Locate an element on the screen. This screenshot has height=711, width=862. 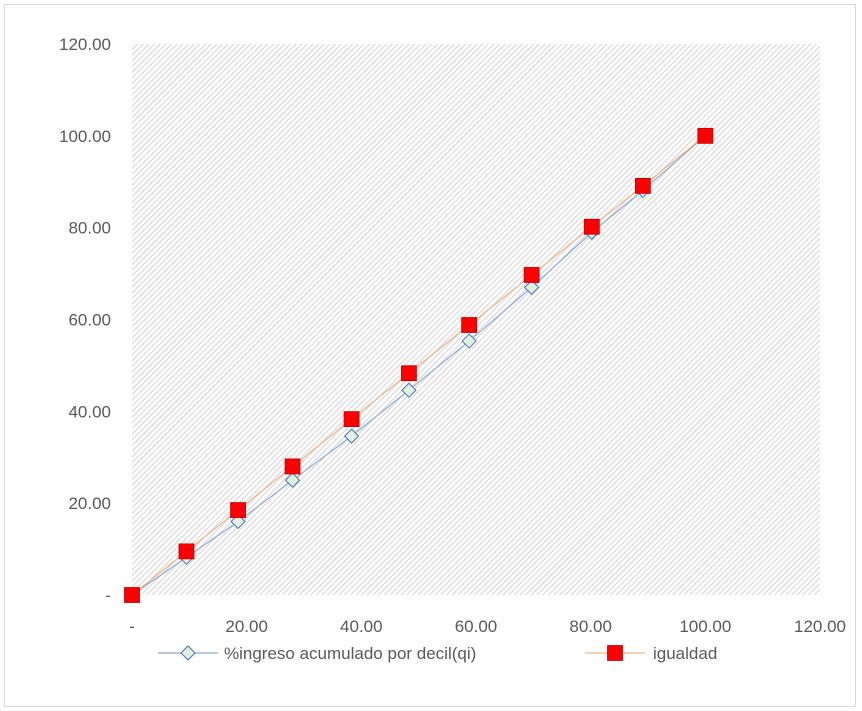
legend: %ingreso acumulado por decil(qi) igualdad is located at coordinates (437, 653).